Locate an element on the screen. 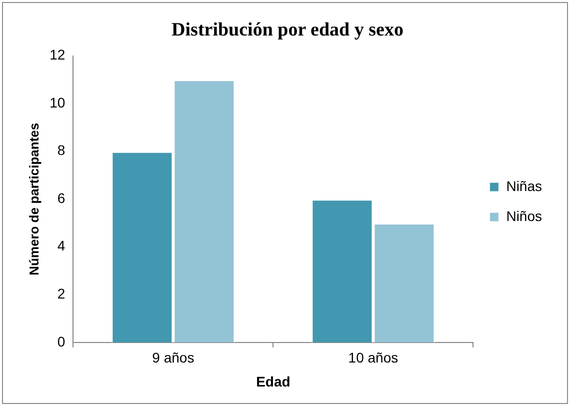  x-axis-title: Edad is located at coordinates (273, 381).